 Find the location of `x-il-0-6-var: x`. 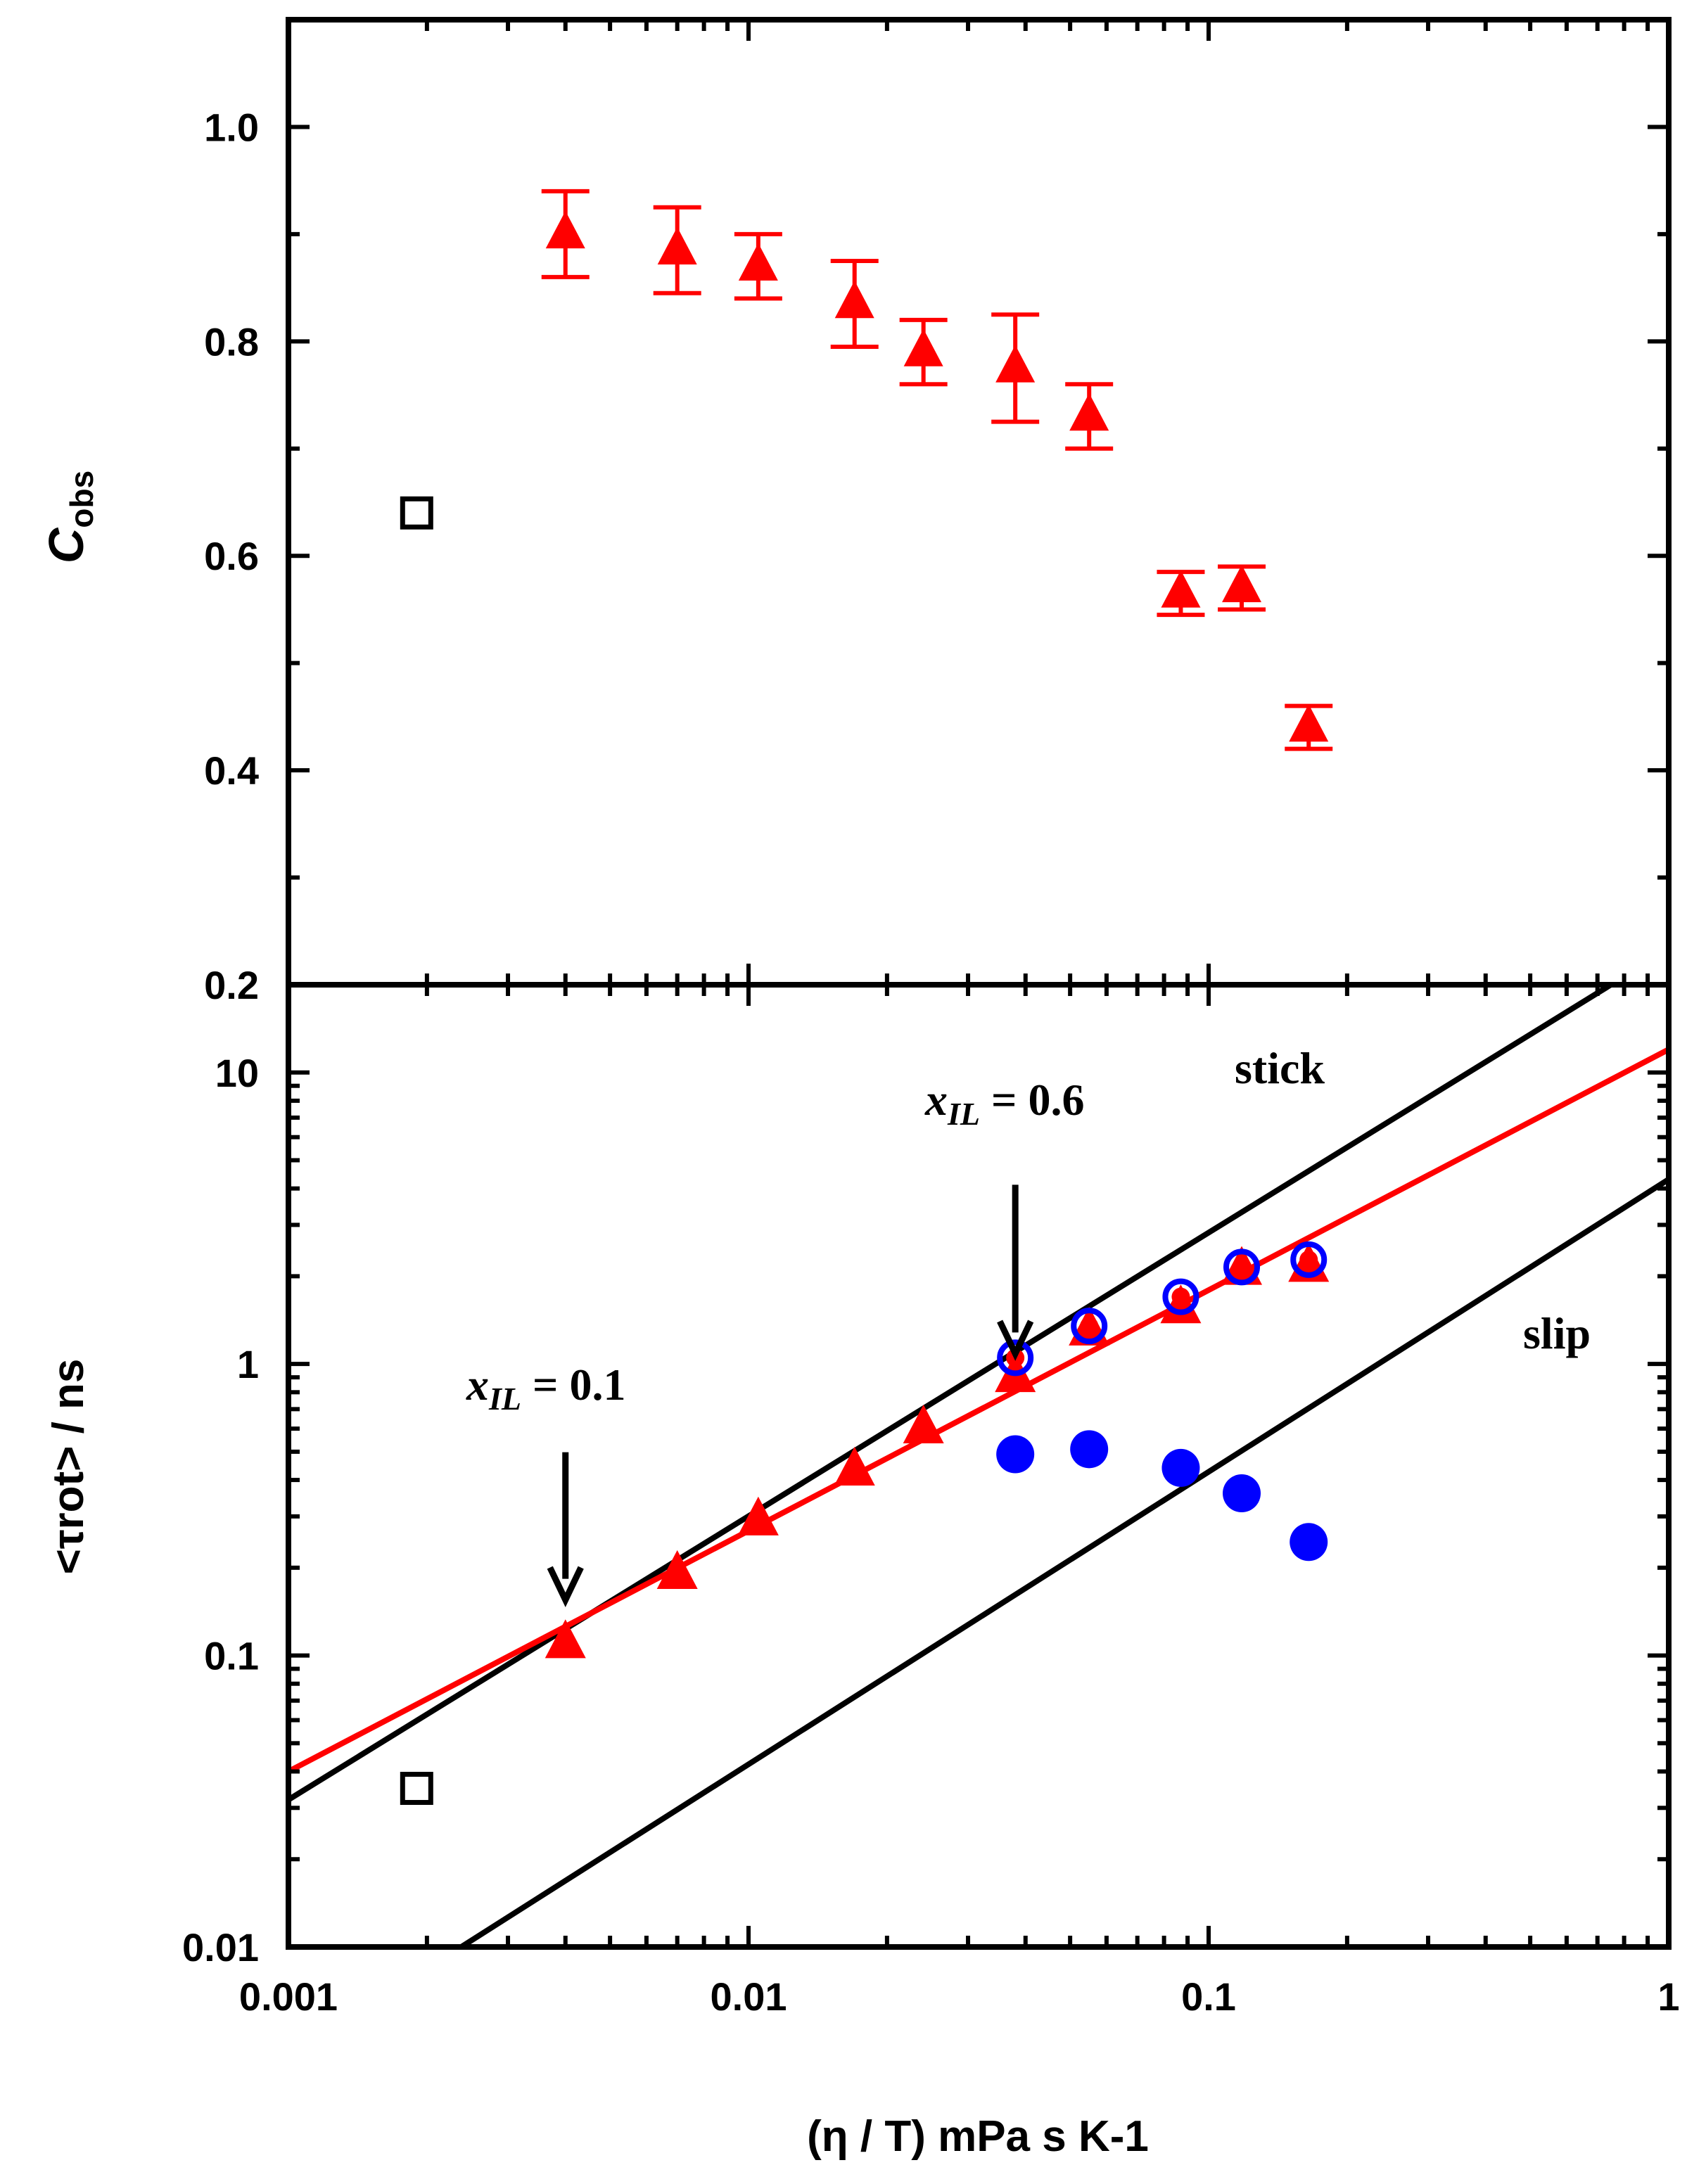

x-il-0-6-var: x is located at coordinates (936, 1100).